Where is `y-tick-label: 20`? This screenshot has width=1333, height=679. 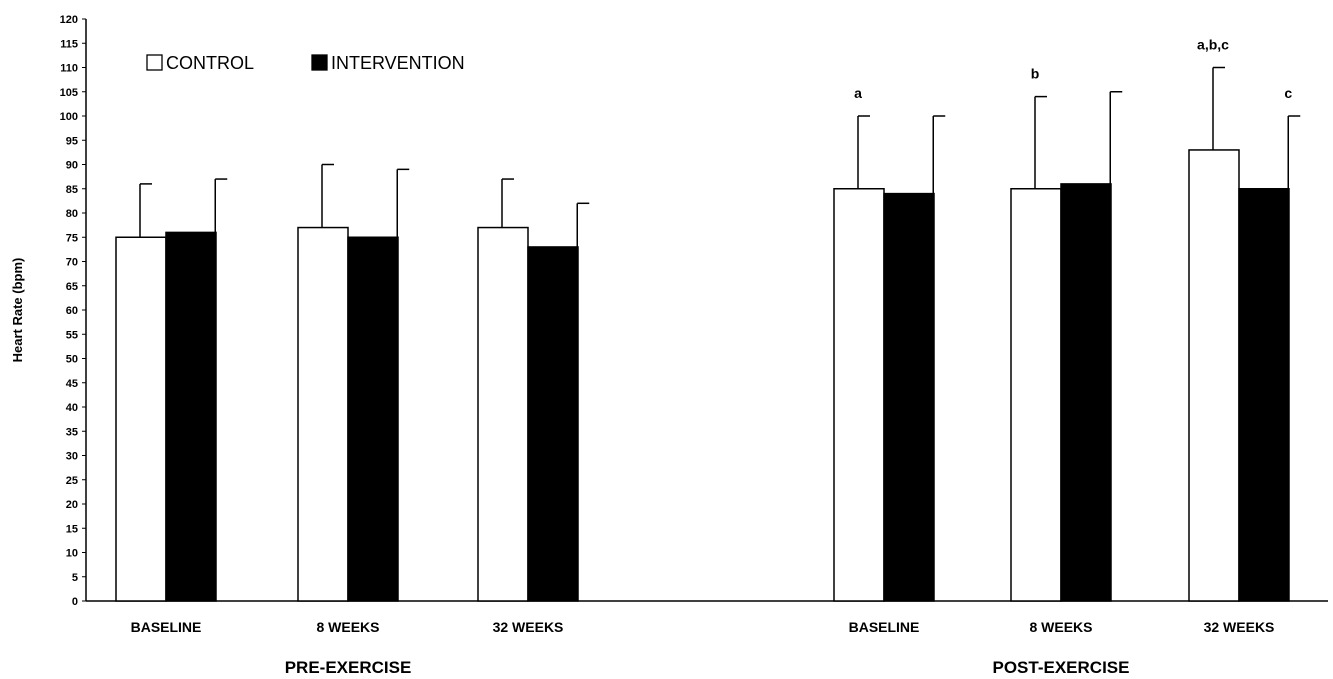 y-tick-label: 20 is located at coordinates (72, 505).